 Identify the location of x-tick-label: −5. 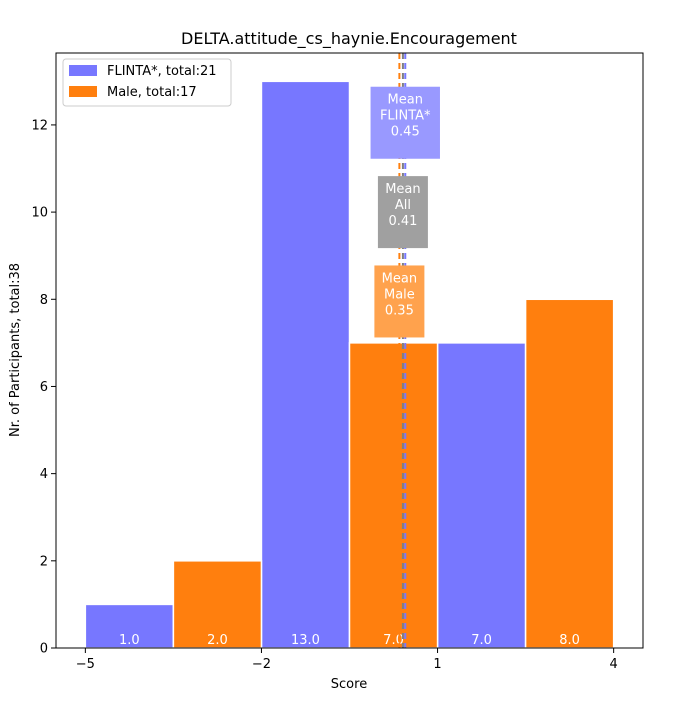
(85, 664).